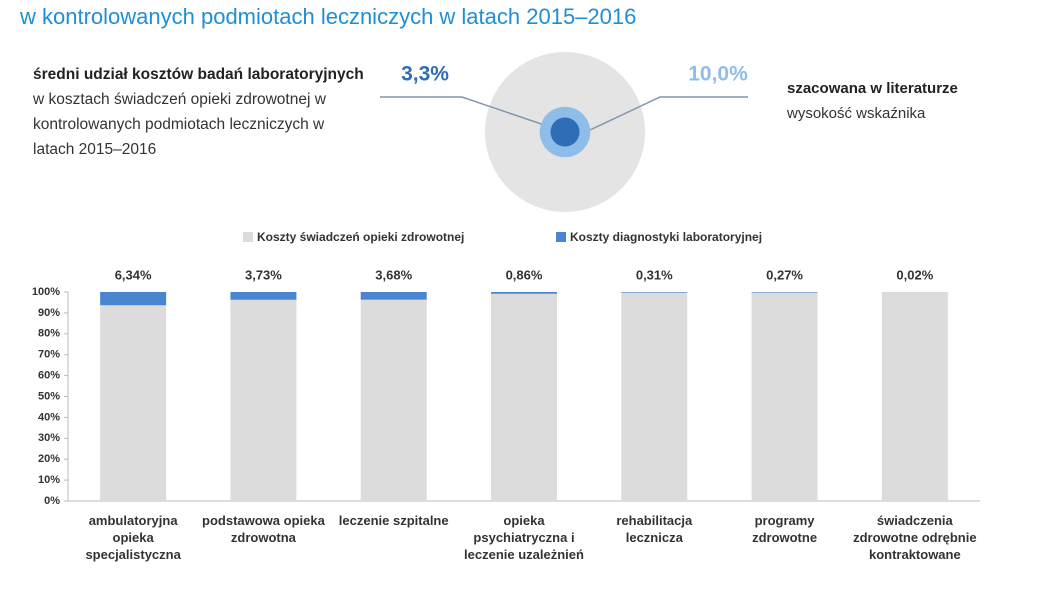  I want to click on y-tick-label: 90%, so click(49, 313).